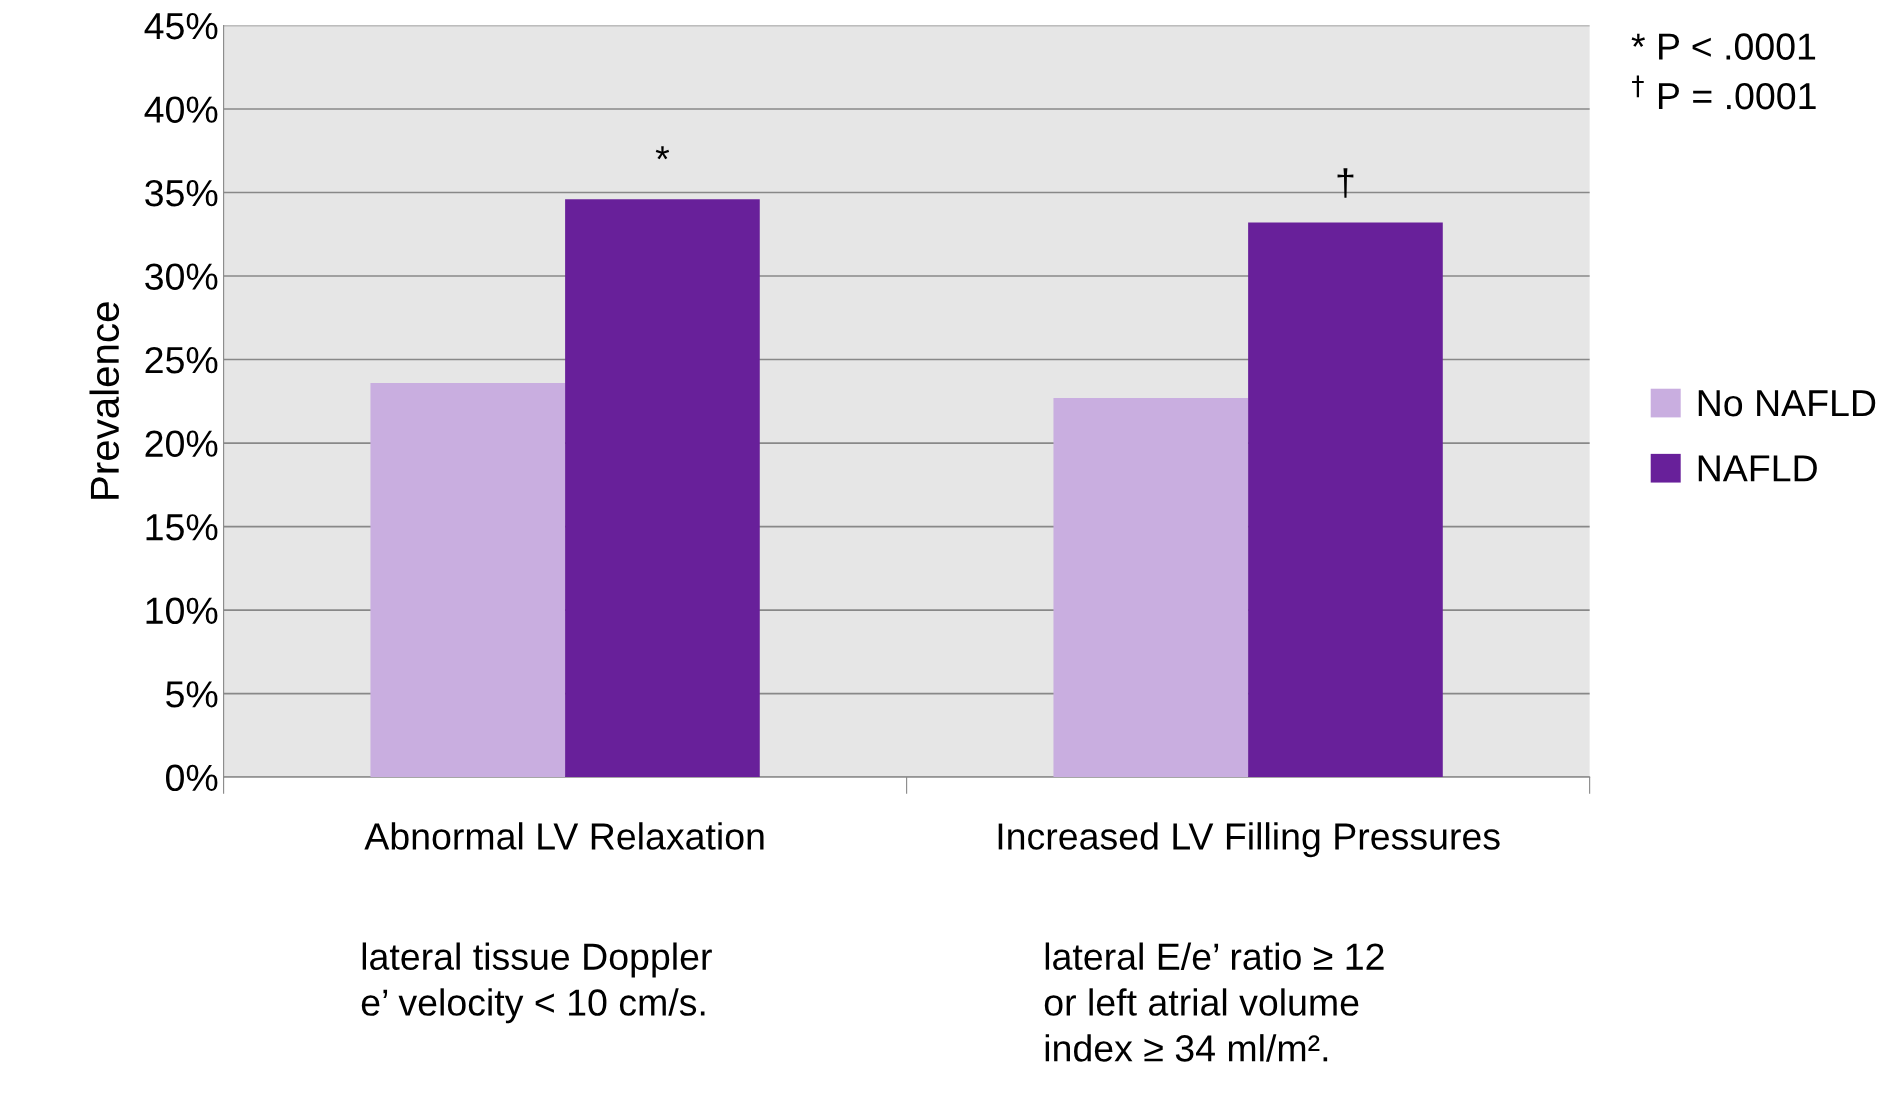 This screenshot has height=1107, width=1879. I want to click on y-tick-label: 40%, so click(181, 109).